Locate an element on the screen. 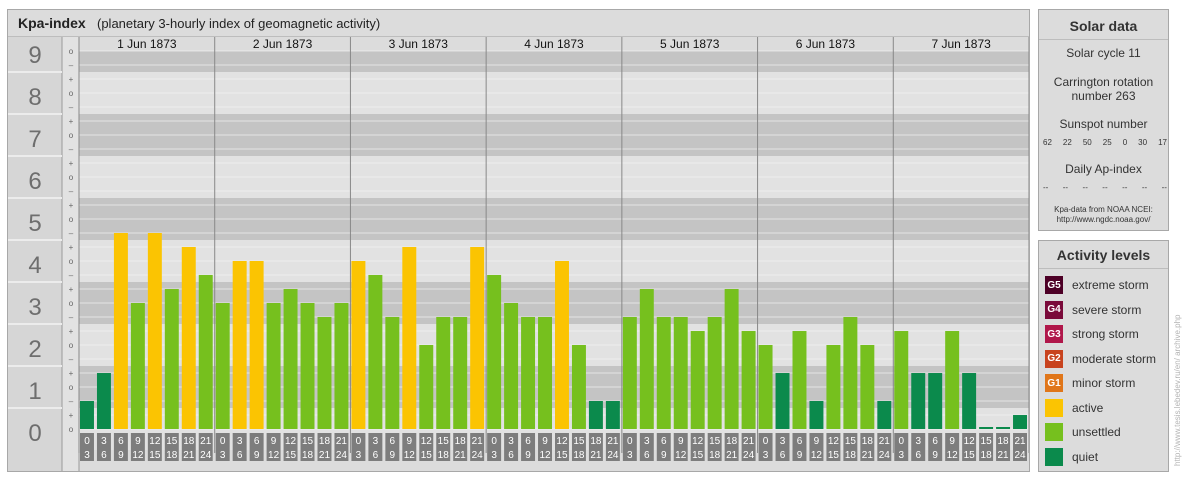  legend-label: active is located at coordinates (1088, 407).